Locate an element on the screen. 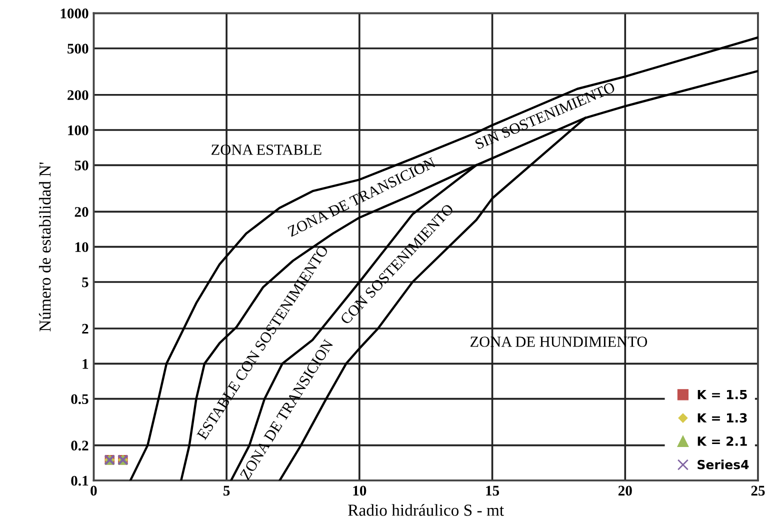 The width and height of the screenshot is (768, 528). x-tick-label: 0 is located at coordinates (93, 491).